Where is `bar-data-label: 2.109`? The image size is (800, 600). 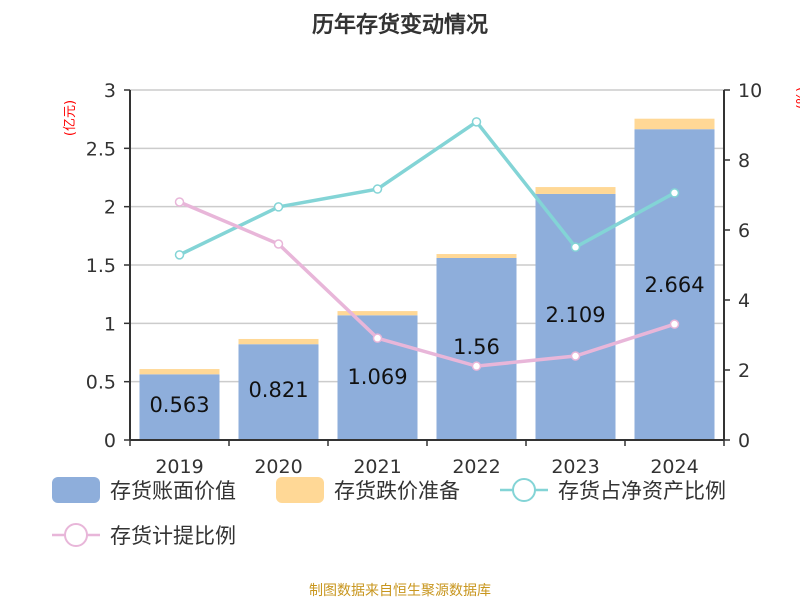
bar-data-label: 2.109 is located at coordinates (575, 315).